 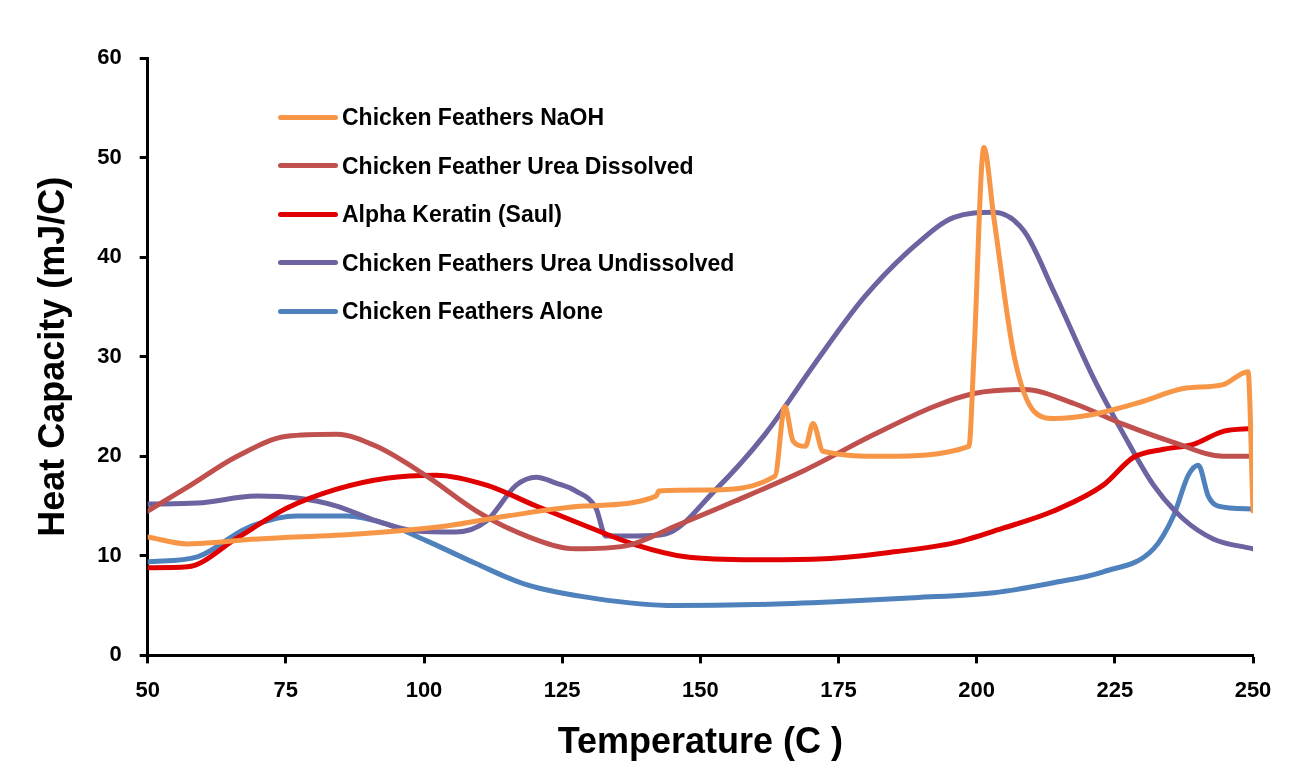 What do you see at coordinates (473, 117) in the screenshot?
I see `legend-label: Chicken Feathers NaOH` at bounding box center [473, 117].